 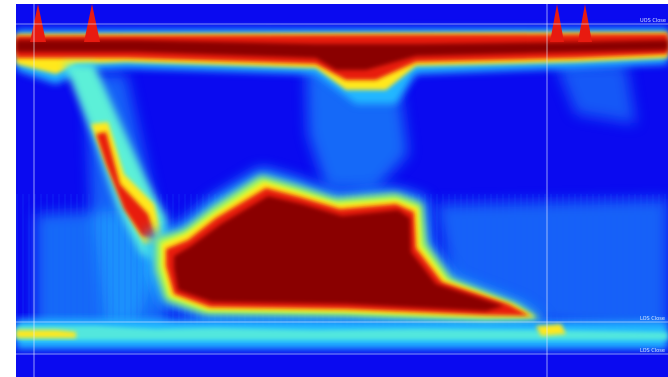 What do you see at coordinates (653, 186) in the screenshot?
I see `reference-labels: UOS Close LOS Close LOS Close` at bounding box center [653, 186].